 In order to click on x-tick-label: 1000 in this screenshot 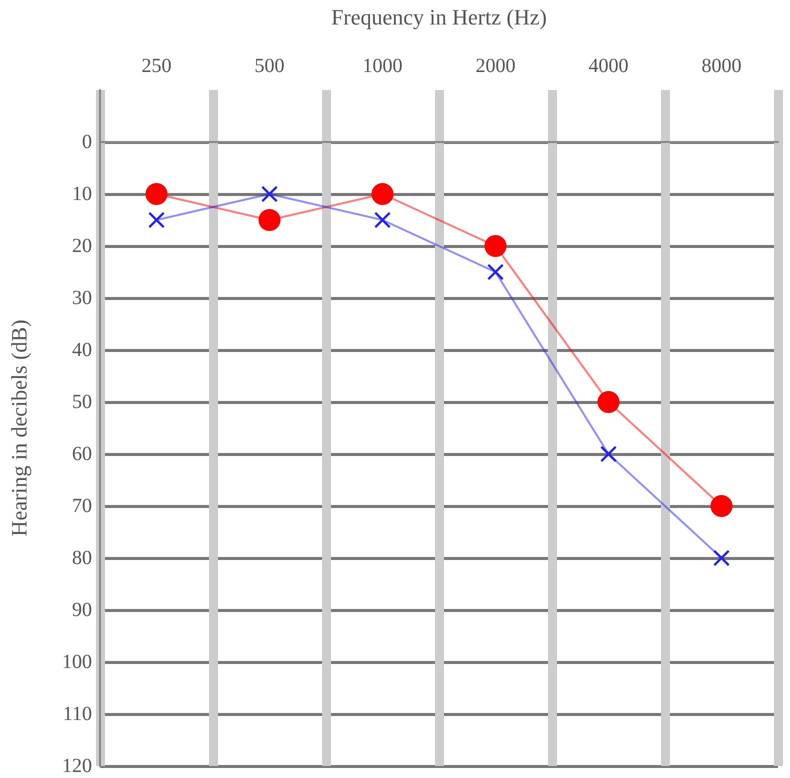, I will do `click(382, 66)`.